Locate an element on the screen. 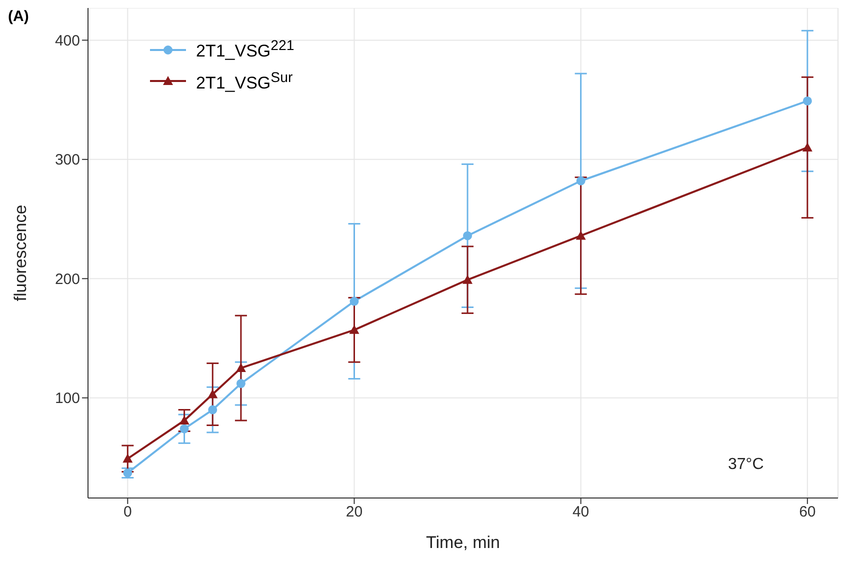 This screenshot has width=857, height=578. legend-label: 2T1_VSG$^{Sur}$ is located at coordinates (244, 82).